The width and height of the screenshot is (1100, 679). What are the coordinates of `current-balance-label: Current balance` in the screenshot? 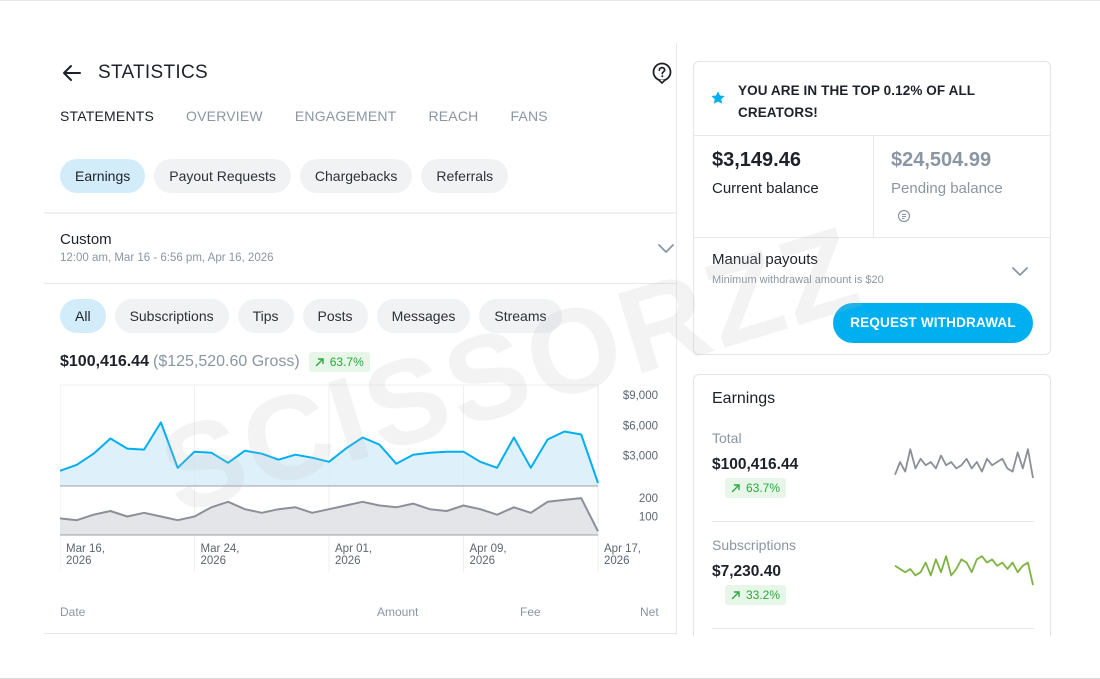 It's located at (765, 188).